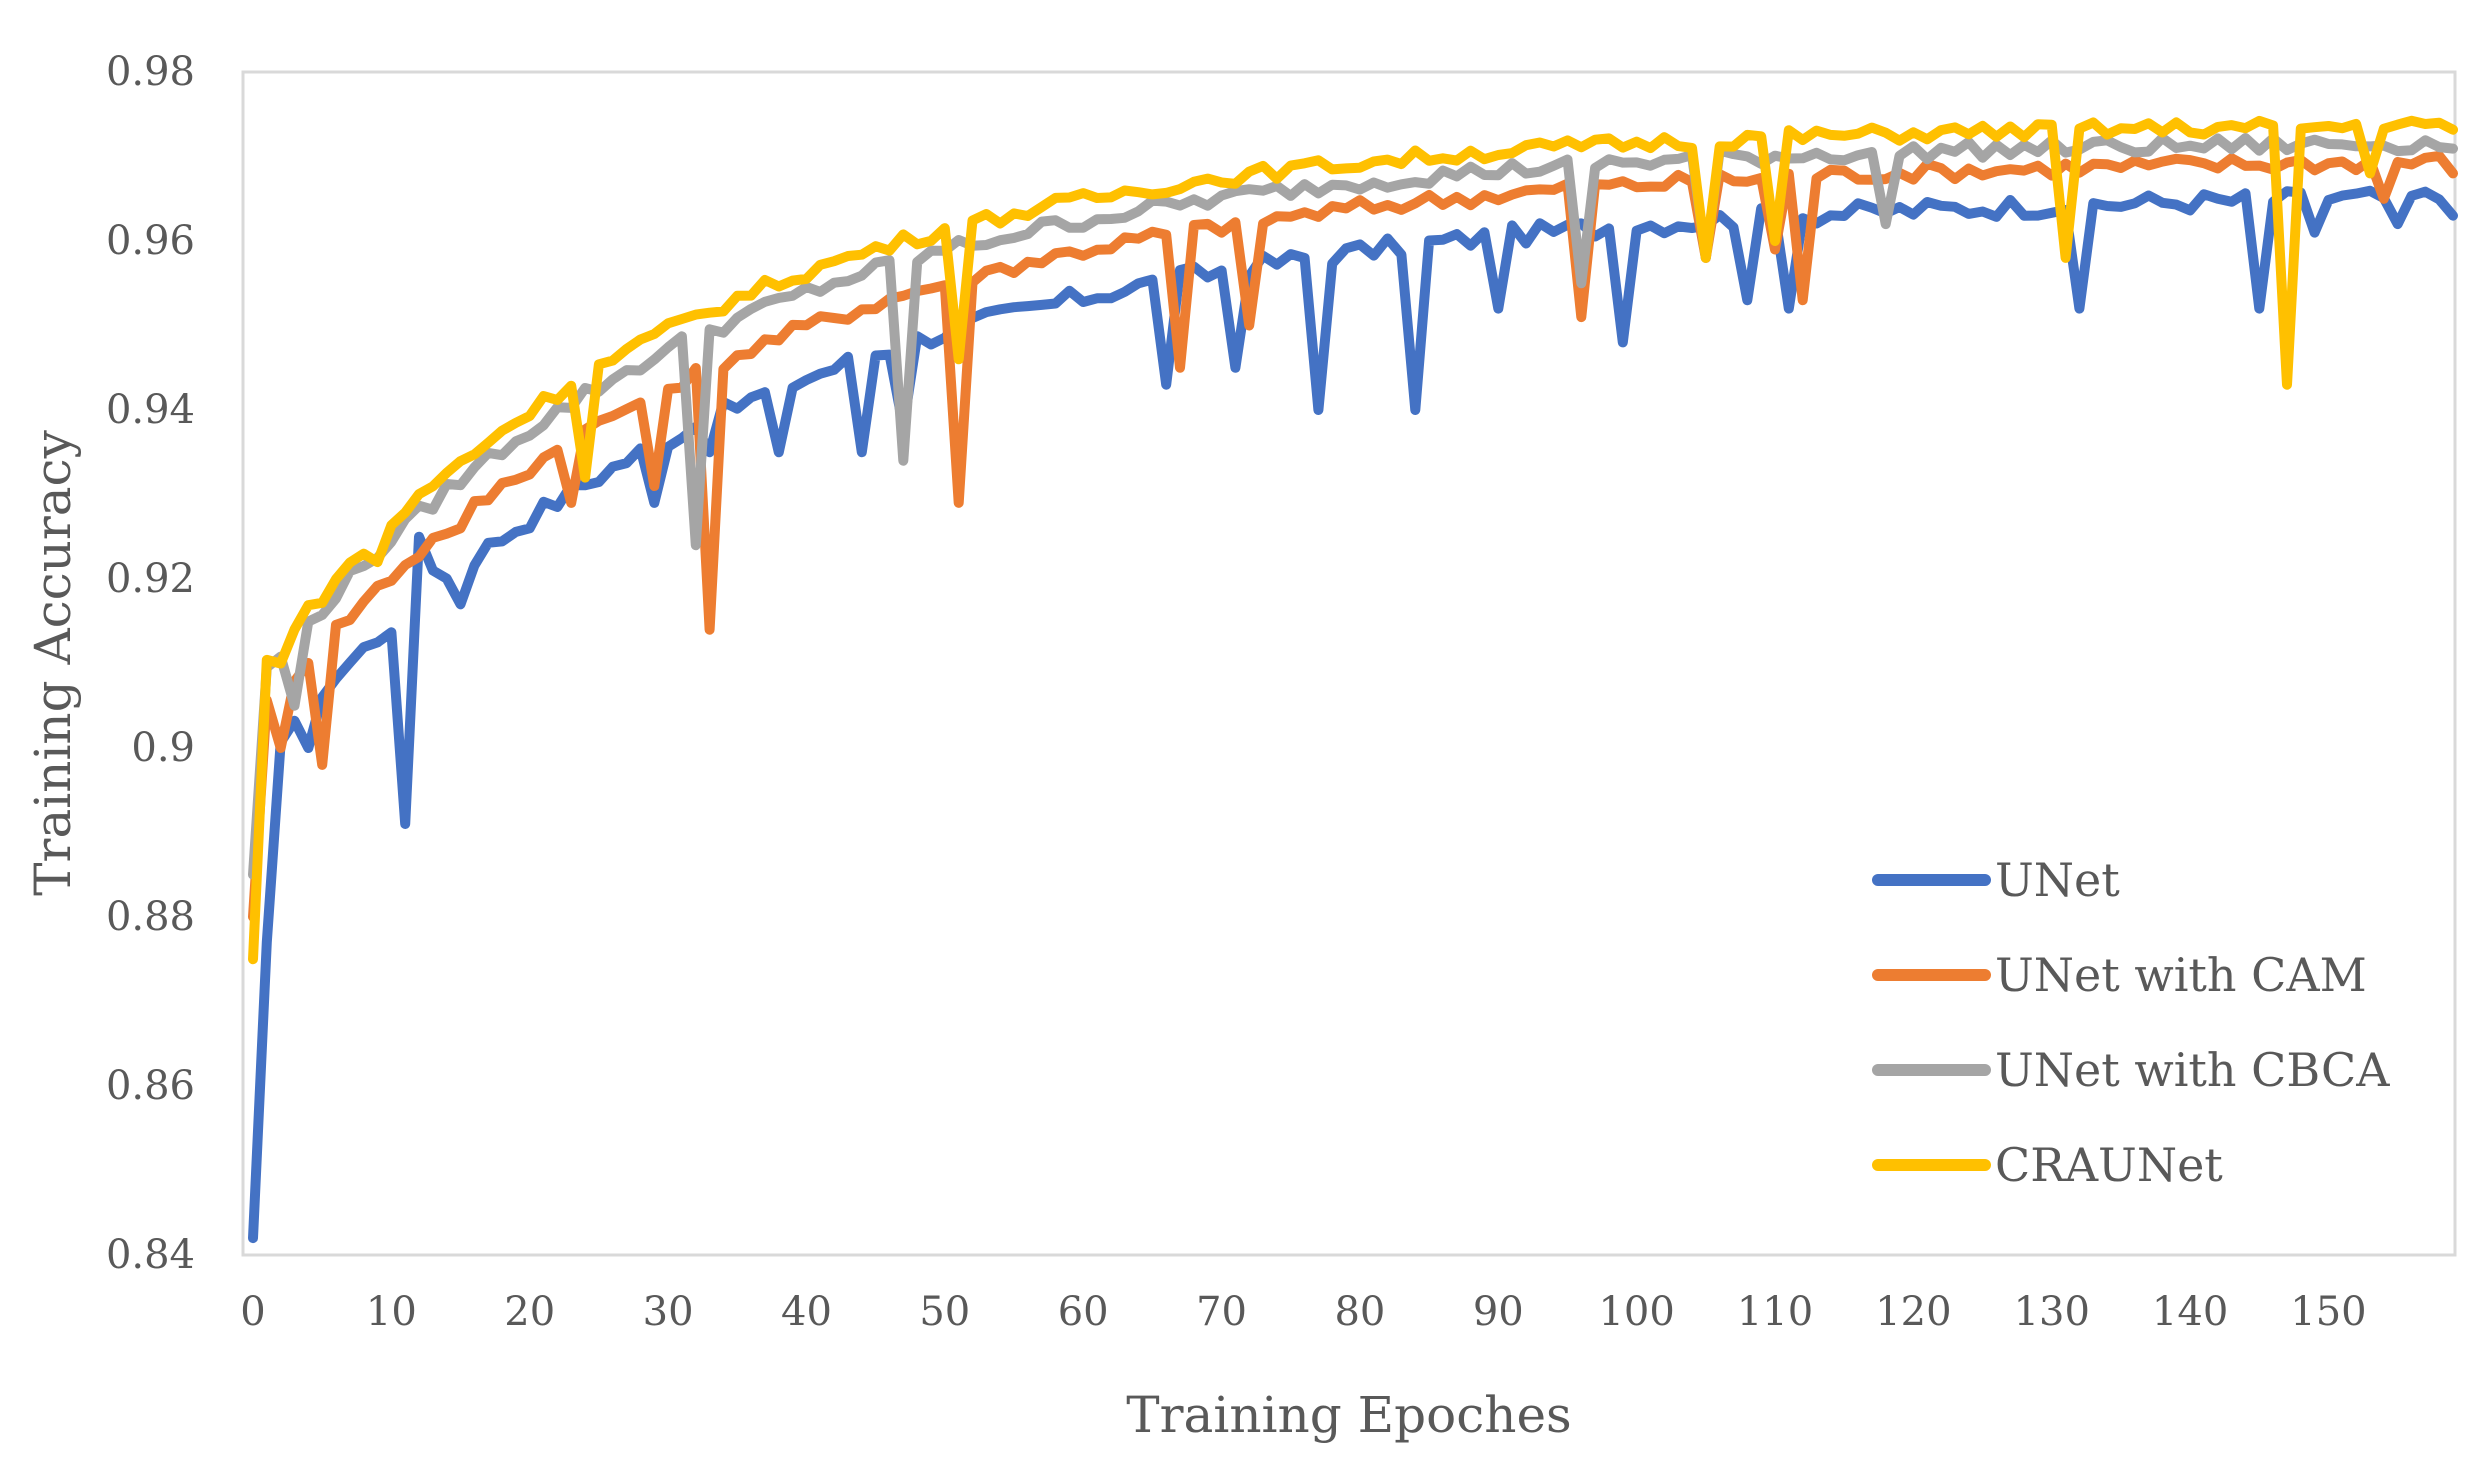 Image resolution: width=2475 pixels, height=1466 pixels. What do you see at coordinates (2057, 880) in the screenshot?
I see `legend-label: UNet` at bounding box center [2057, 880].